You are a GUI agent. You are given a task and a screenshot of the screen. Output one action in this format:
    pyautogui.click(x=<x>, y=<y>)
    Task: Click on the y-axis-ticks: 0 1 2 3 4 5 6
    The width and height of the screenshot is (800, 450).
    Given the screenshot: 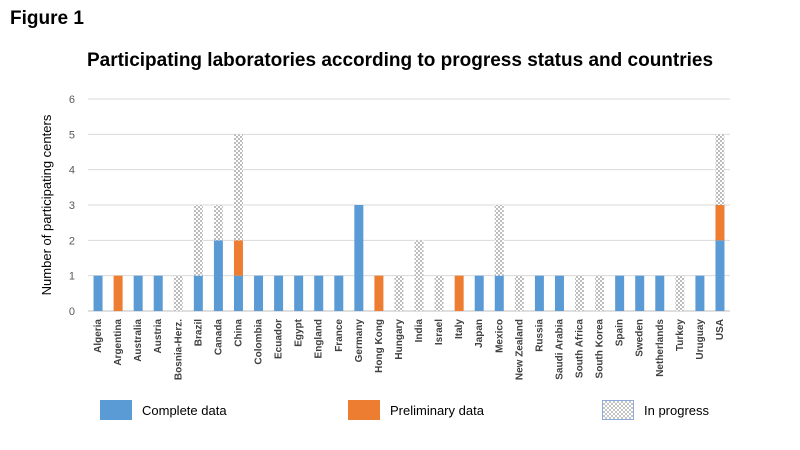 What is the action you would take?
    pyautogui.click(x=72, y=206)
    